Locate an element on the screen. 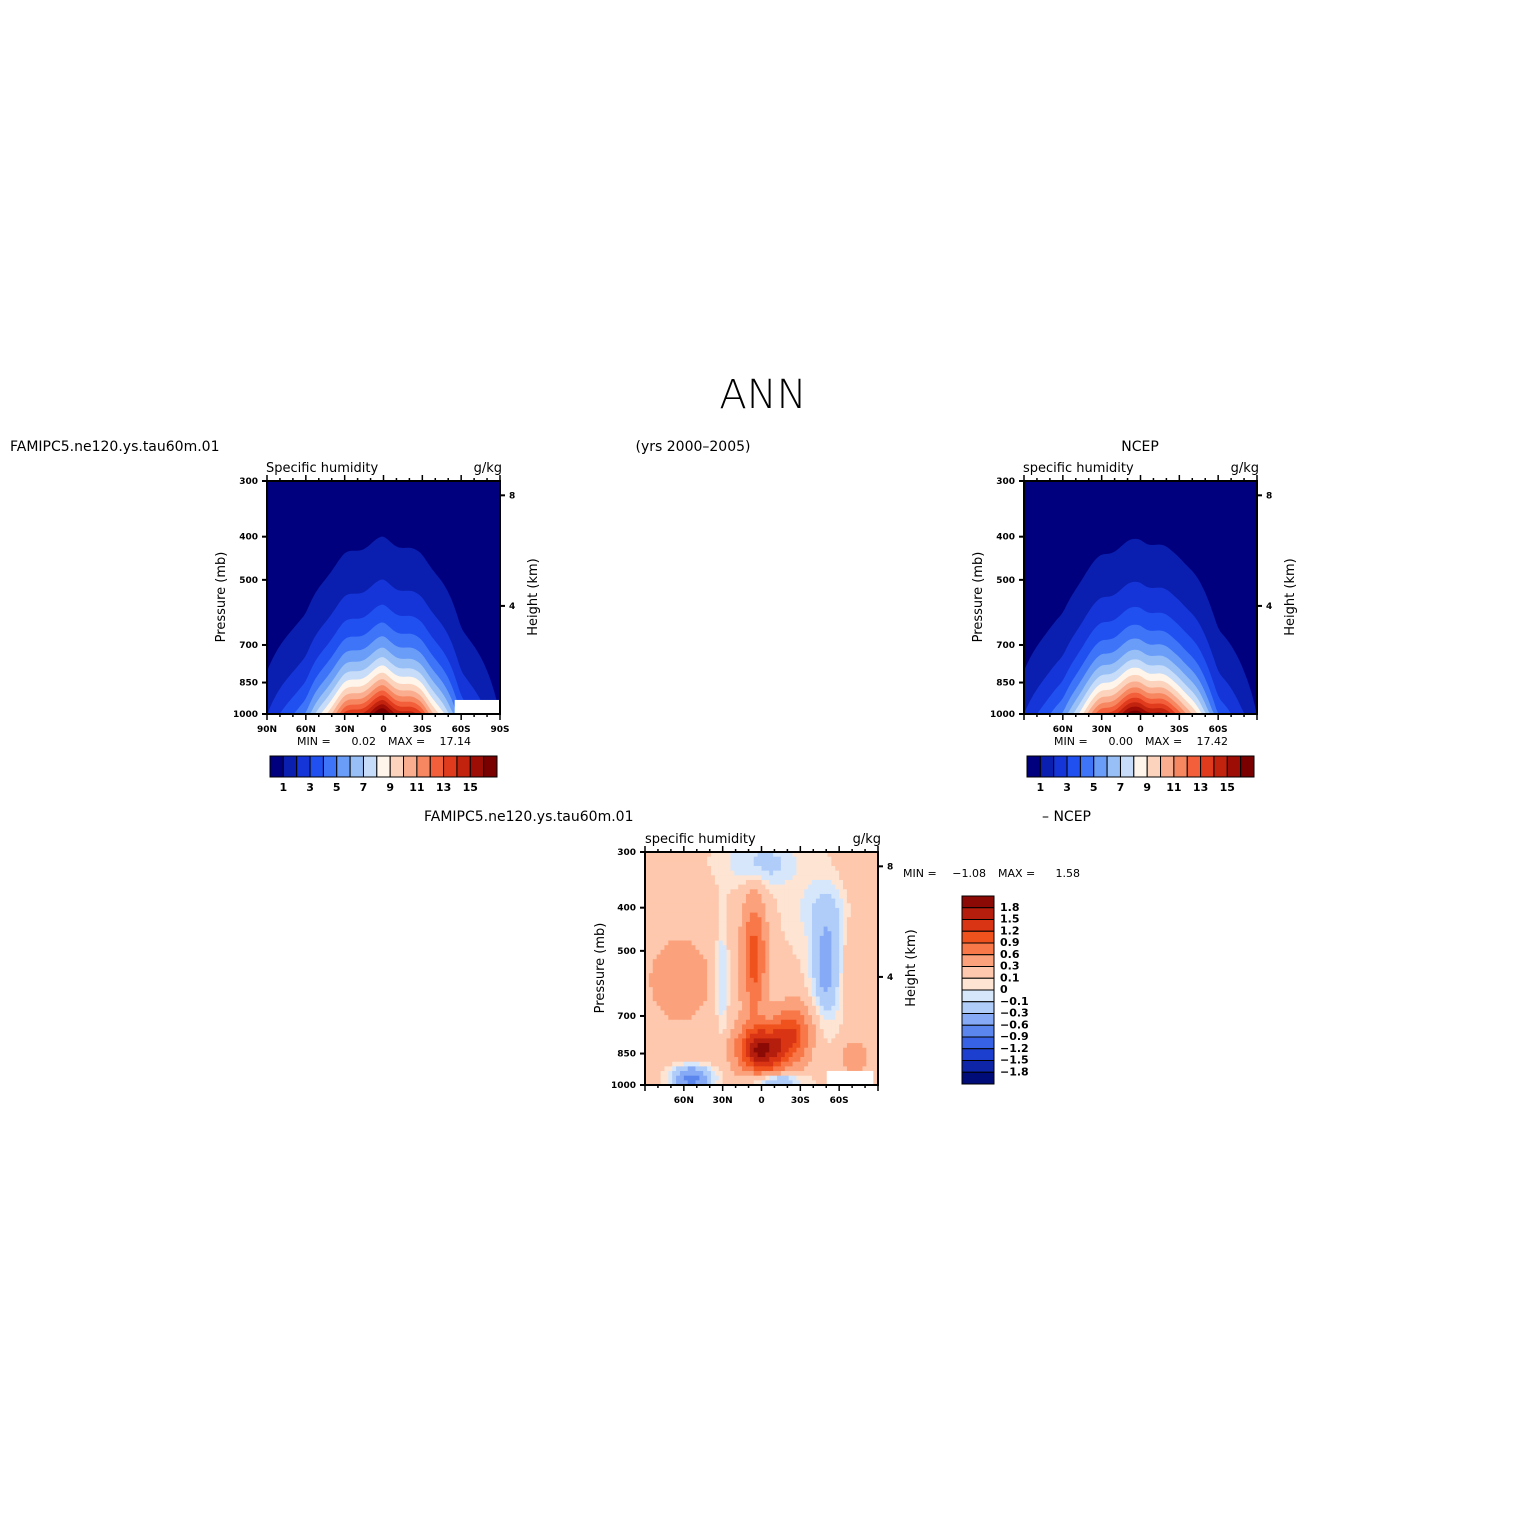  y-tick-label: 850 is located at coordinates (248, 684).